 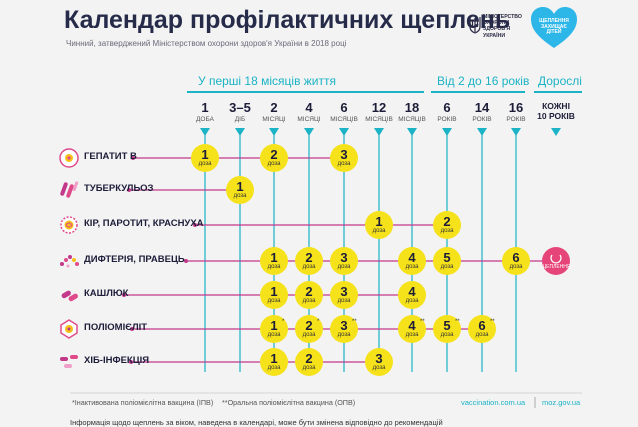 I want to click on dose-unit-3-3: доза, so click(x=412, y=267).